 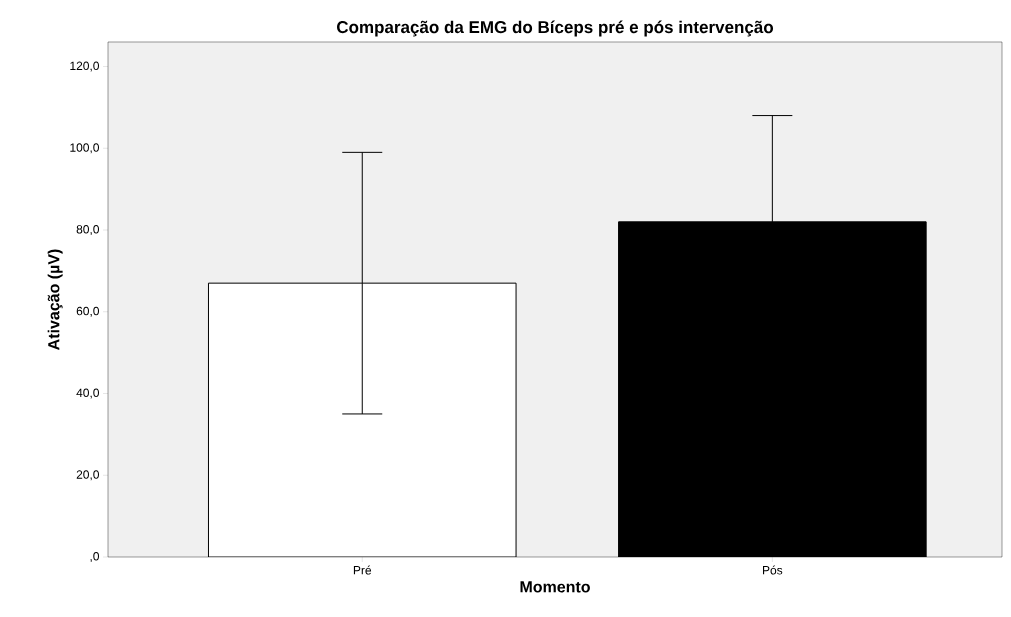 I want to click on chart-title: Comparação da EMG do Bíceps pré e pós intervenção, so click(x=555, y=28).